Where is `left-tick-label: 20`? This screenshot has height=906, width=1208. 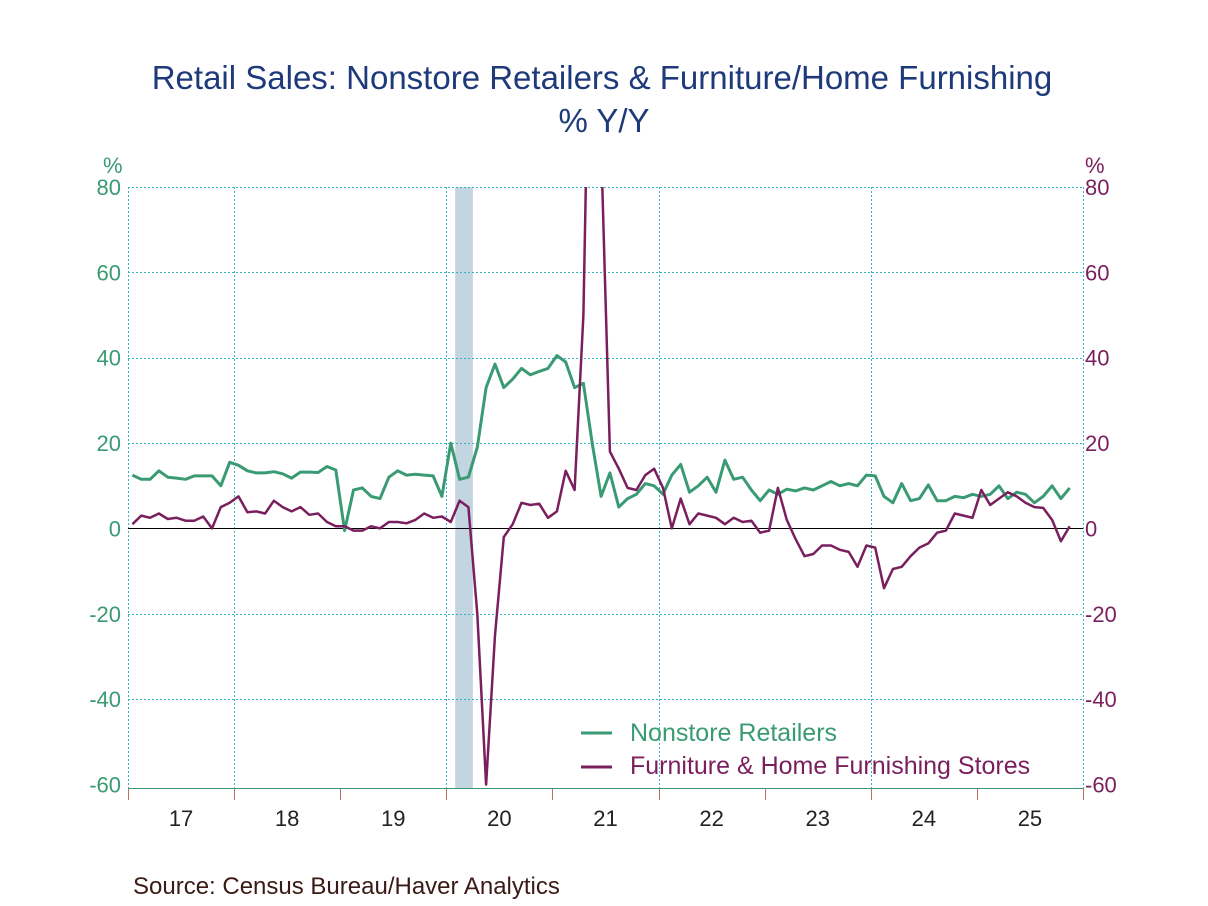 left-tick-label: 20 is located at coordinates (109, 443).